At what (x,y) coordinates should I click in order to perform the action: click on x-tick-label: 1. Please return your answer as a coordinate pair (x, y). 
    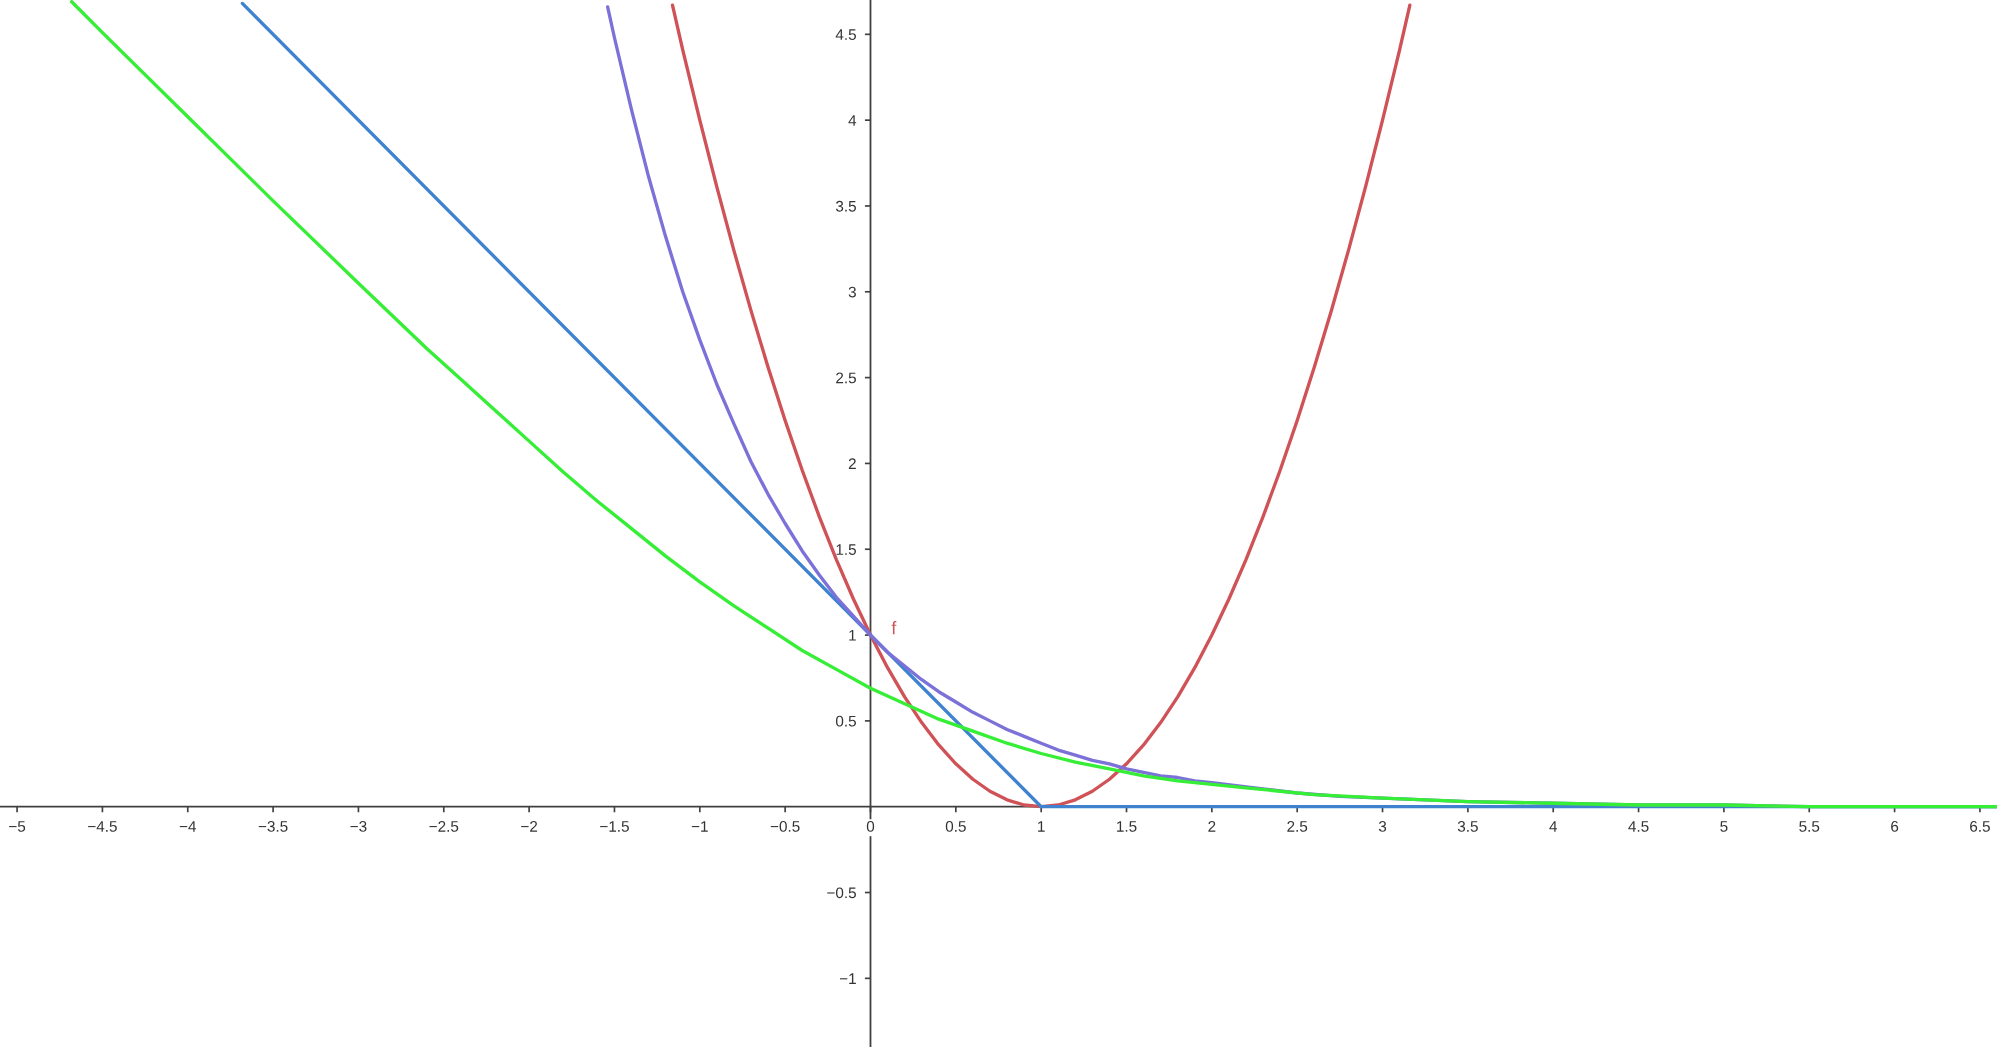
    Looking at the image, I should click on (1041, 826).